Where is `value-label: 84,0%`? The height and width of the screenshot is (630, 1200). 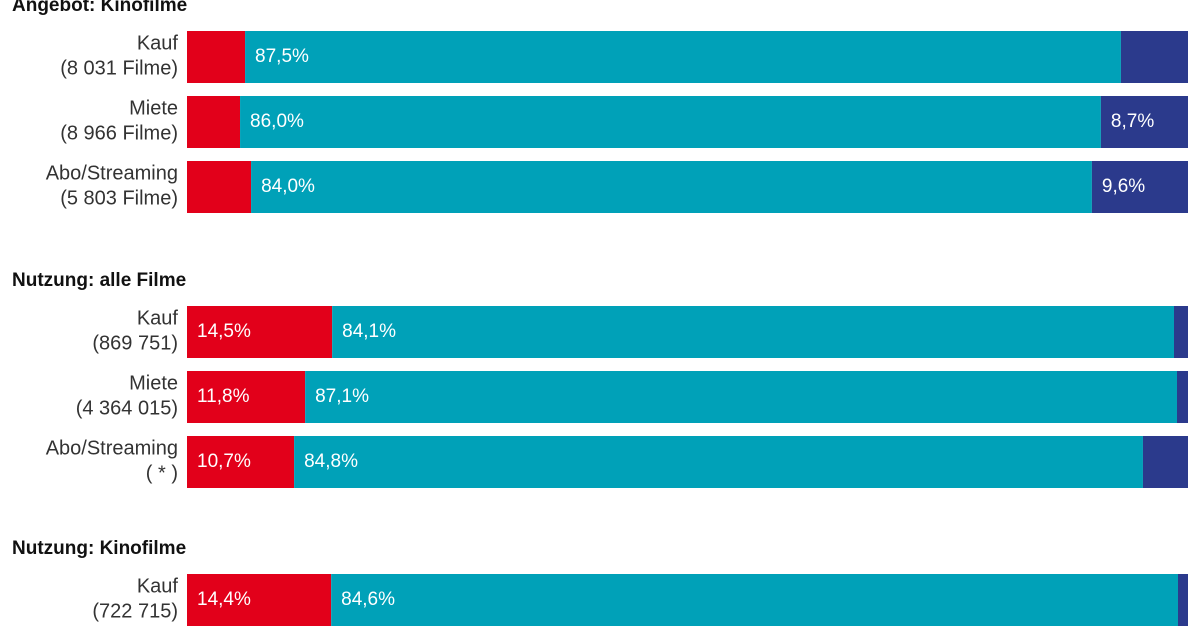 value-label: 84,0% is located at coordinates (288, 186).